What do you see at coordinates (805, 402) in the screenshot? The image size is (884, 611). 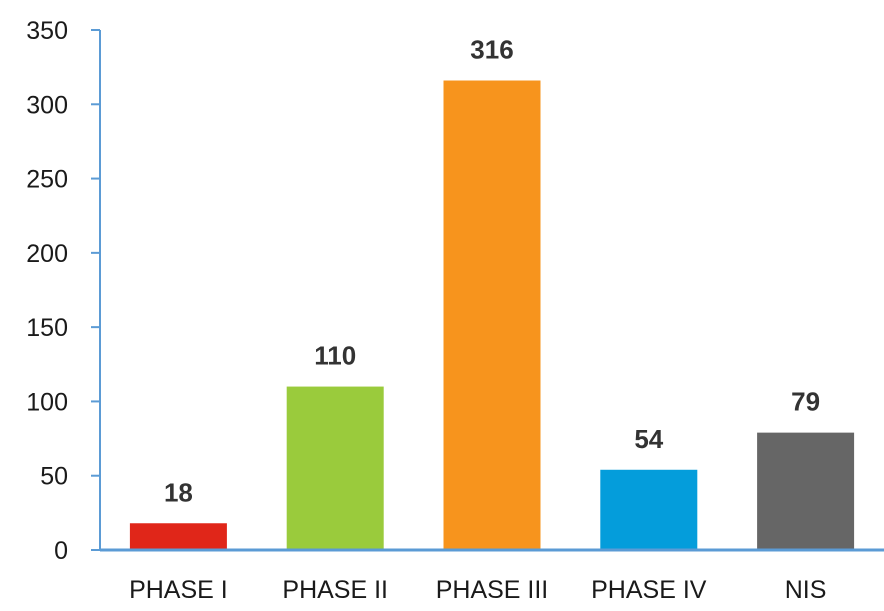 I see `data-label: 79` at bounding box center [805, 402].